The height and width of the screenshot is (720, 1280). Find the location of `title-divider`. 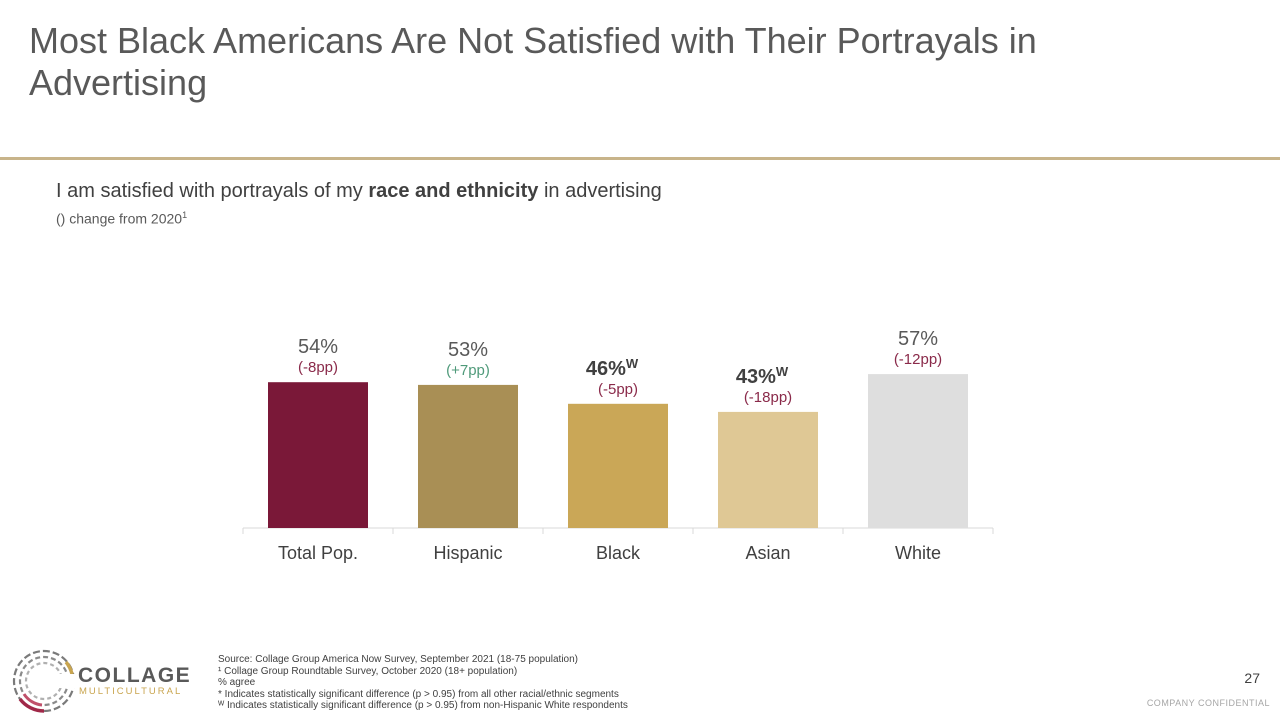

title-divider is located at coordinates (640, 158).